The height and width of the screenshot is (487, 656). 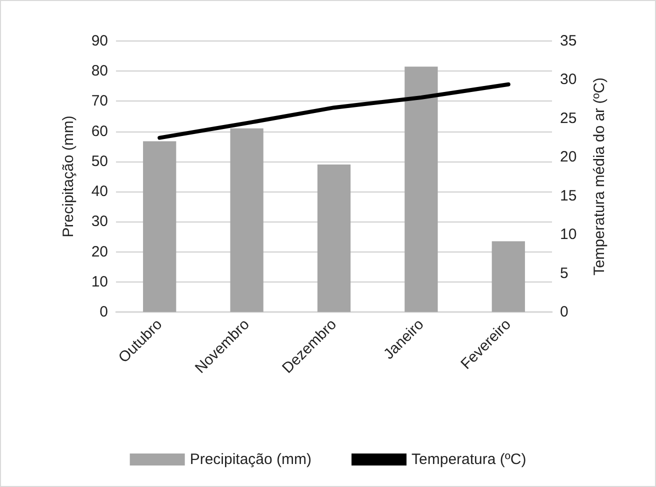 What do you see at coordinates (469, 459) in the screenshot?
I see `legend-label: Temperatura (ºC)` at bounding box center [469, 459].